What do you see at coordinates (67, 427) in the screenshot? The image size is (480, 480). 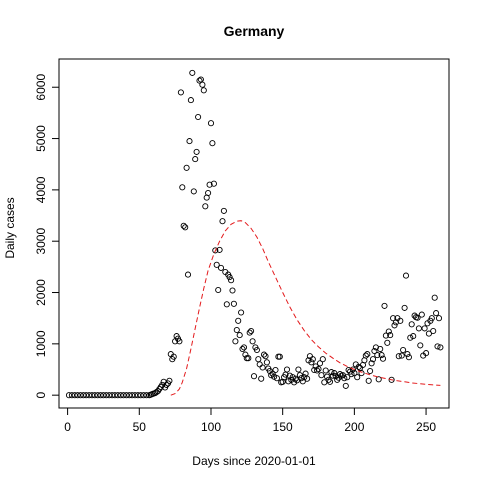 I see `x-tick-label: 0` at bounding box center [67, 427].